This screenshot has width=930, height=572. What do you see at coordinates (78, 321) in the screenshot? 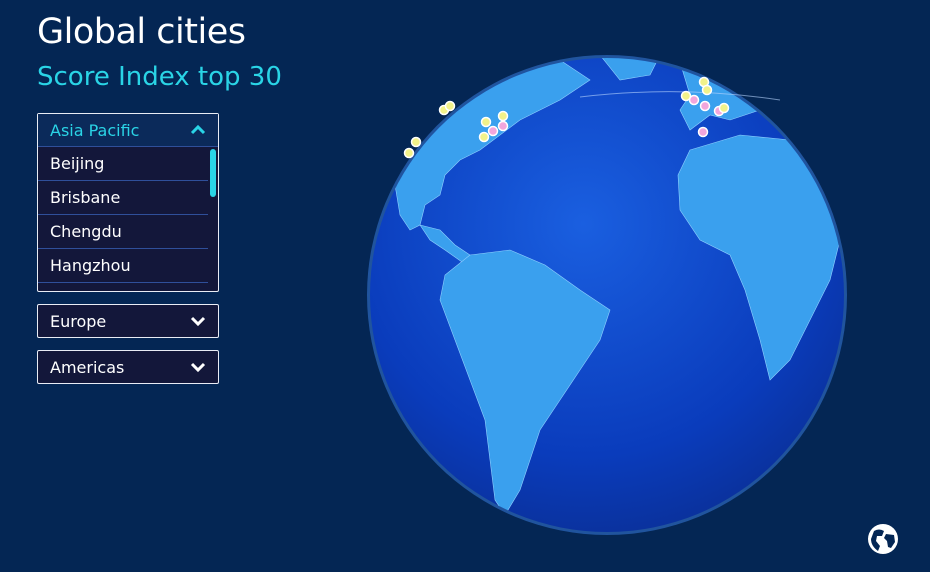
I see `dropdown-label: Europe` at bounding box center [78, 321].